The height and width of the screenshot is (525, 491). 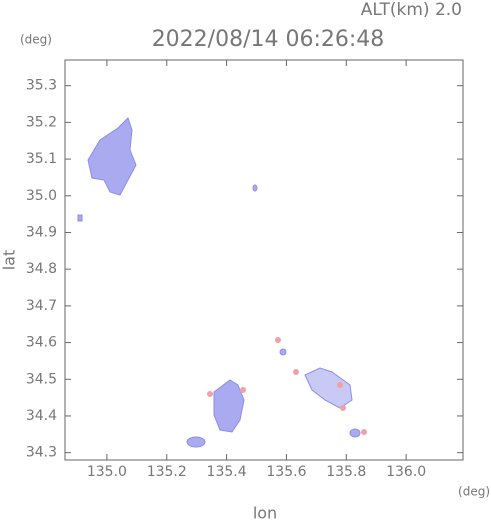 I want to click on chart-title: 2022/08/14 06:26:48, so click(x=268, y=39).